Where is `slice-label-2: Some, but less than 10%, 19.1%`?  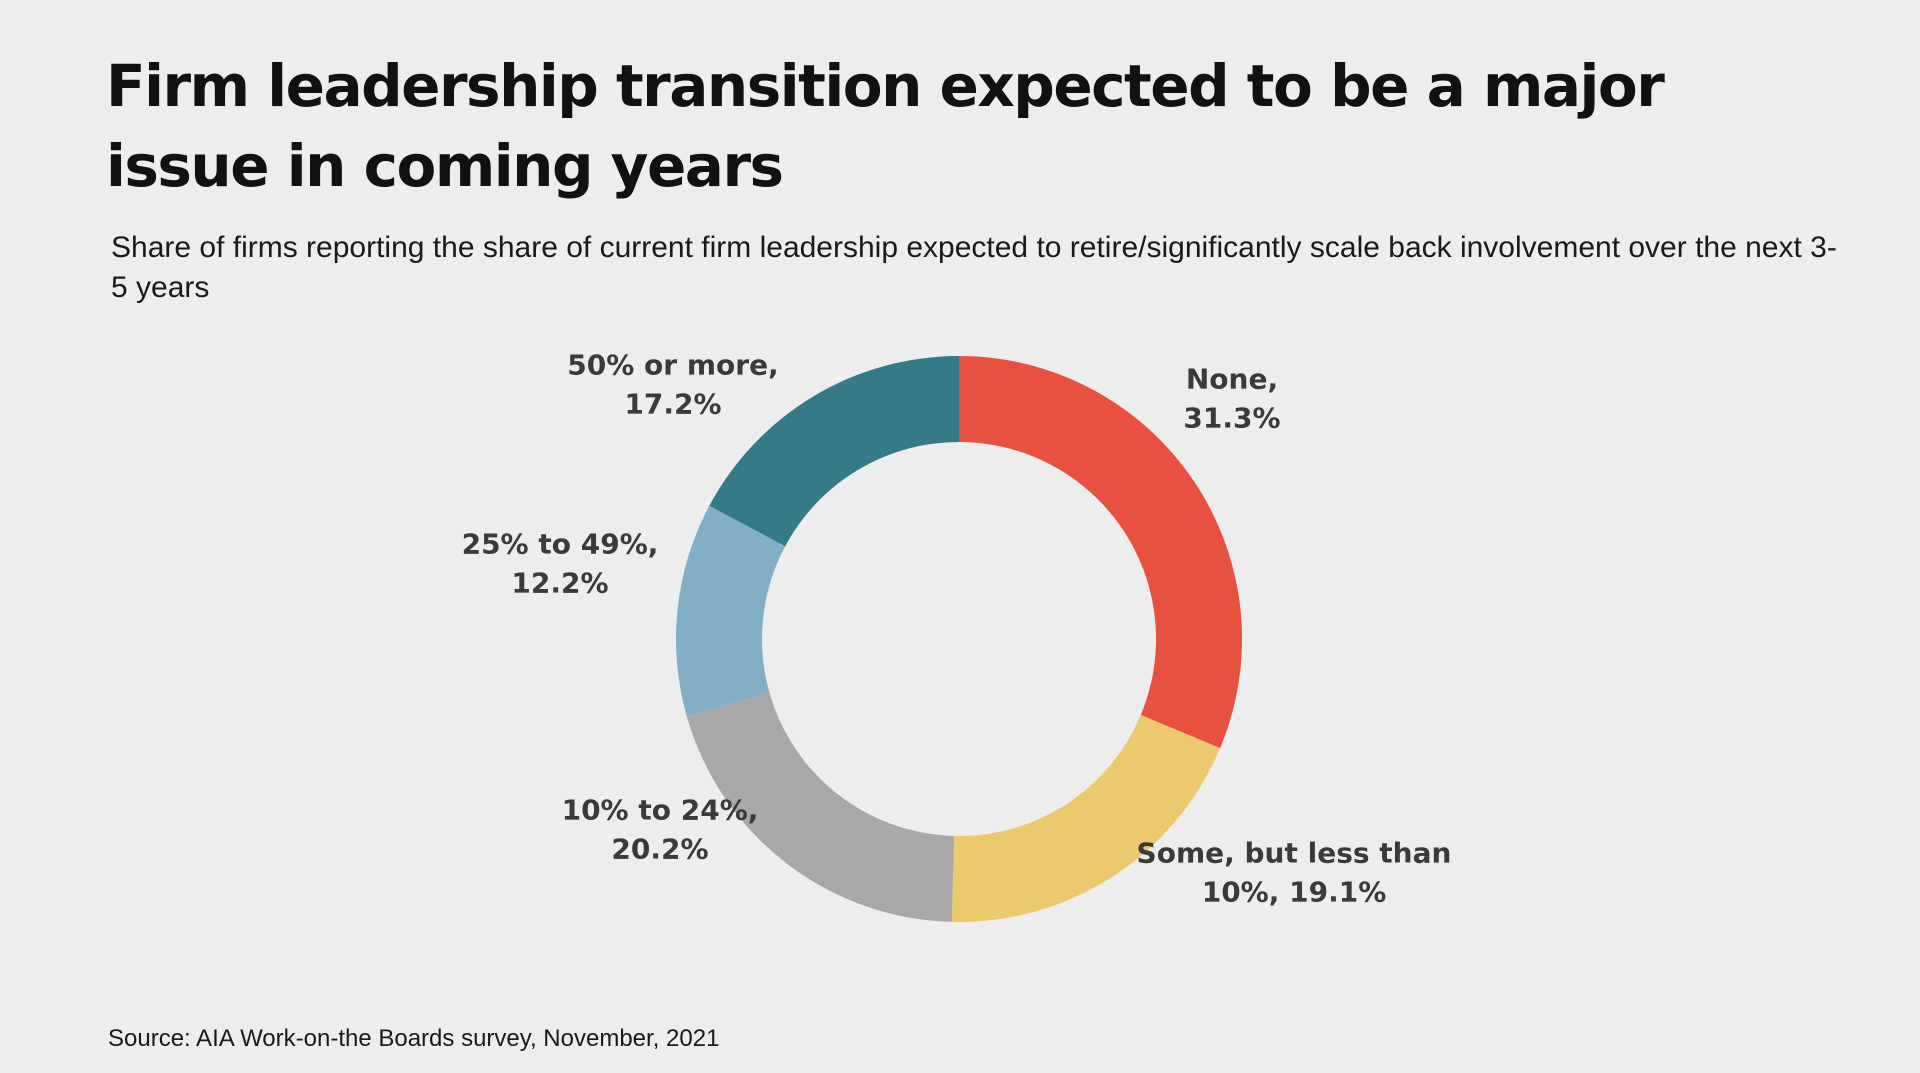 slice-label-2: Some, but less than 10%, 19.1% is located at coordinates (1294, 873).